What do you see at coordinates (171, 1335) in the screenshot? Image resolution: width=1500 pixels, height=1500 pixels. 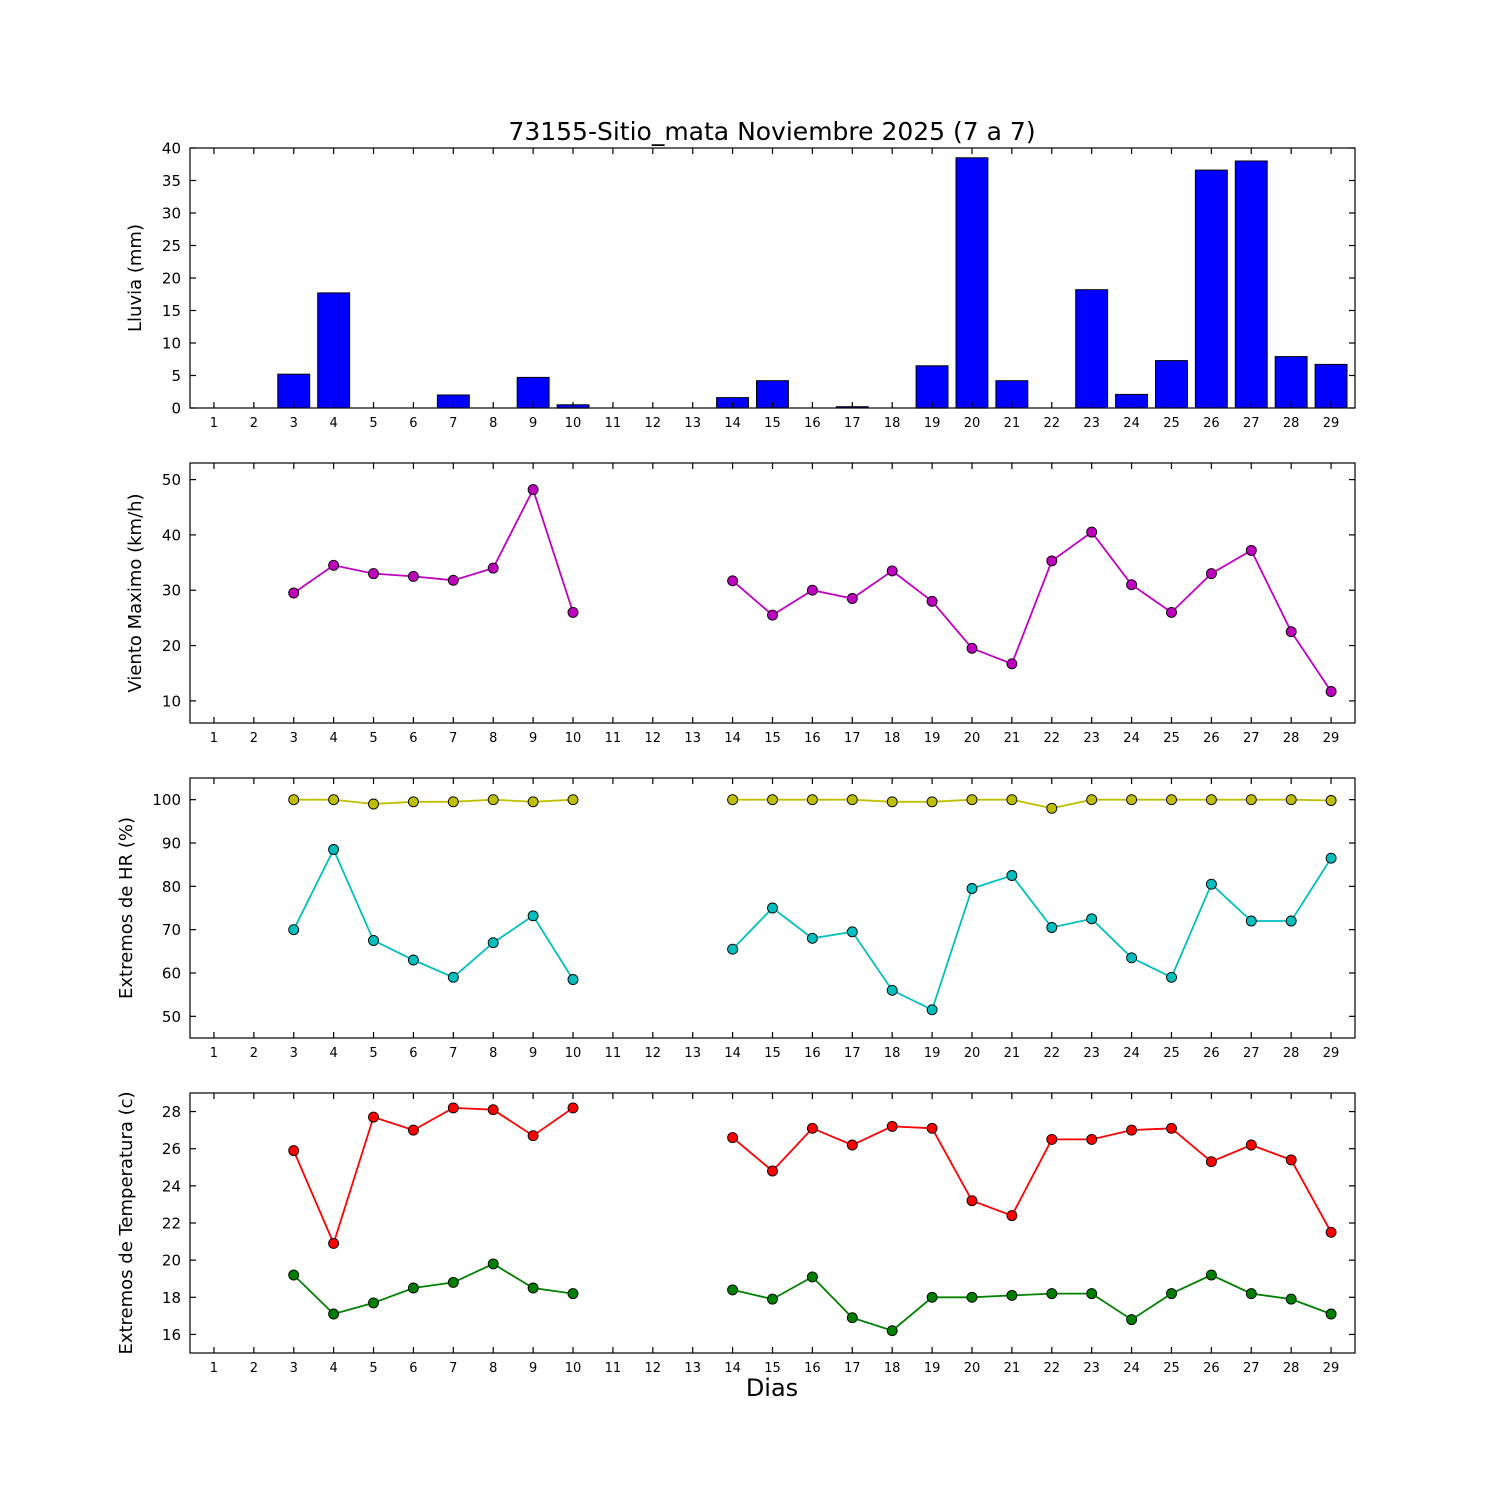 I see `y-tick-label: 16` at bounding box center [171, 1335].